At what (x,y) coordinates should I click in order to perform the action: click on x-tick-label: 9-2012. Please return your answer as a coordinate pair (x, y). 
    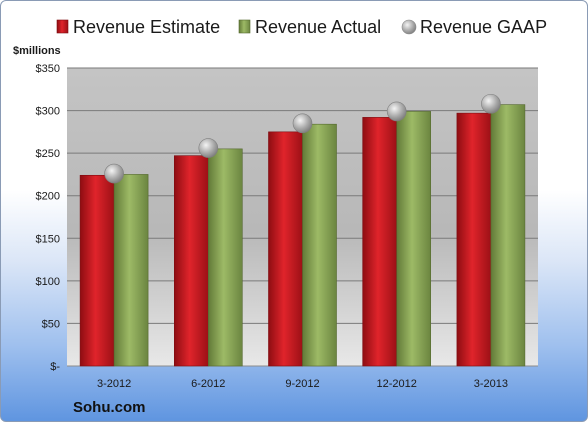
    Looking at the image, I should click on (302, 384).